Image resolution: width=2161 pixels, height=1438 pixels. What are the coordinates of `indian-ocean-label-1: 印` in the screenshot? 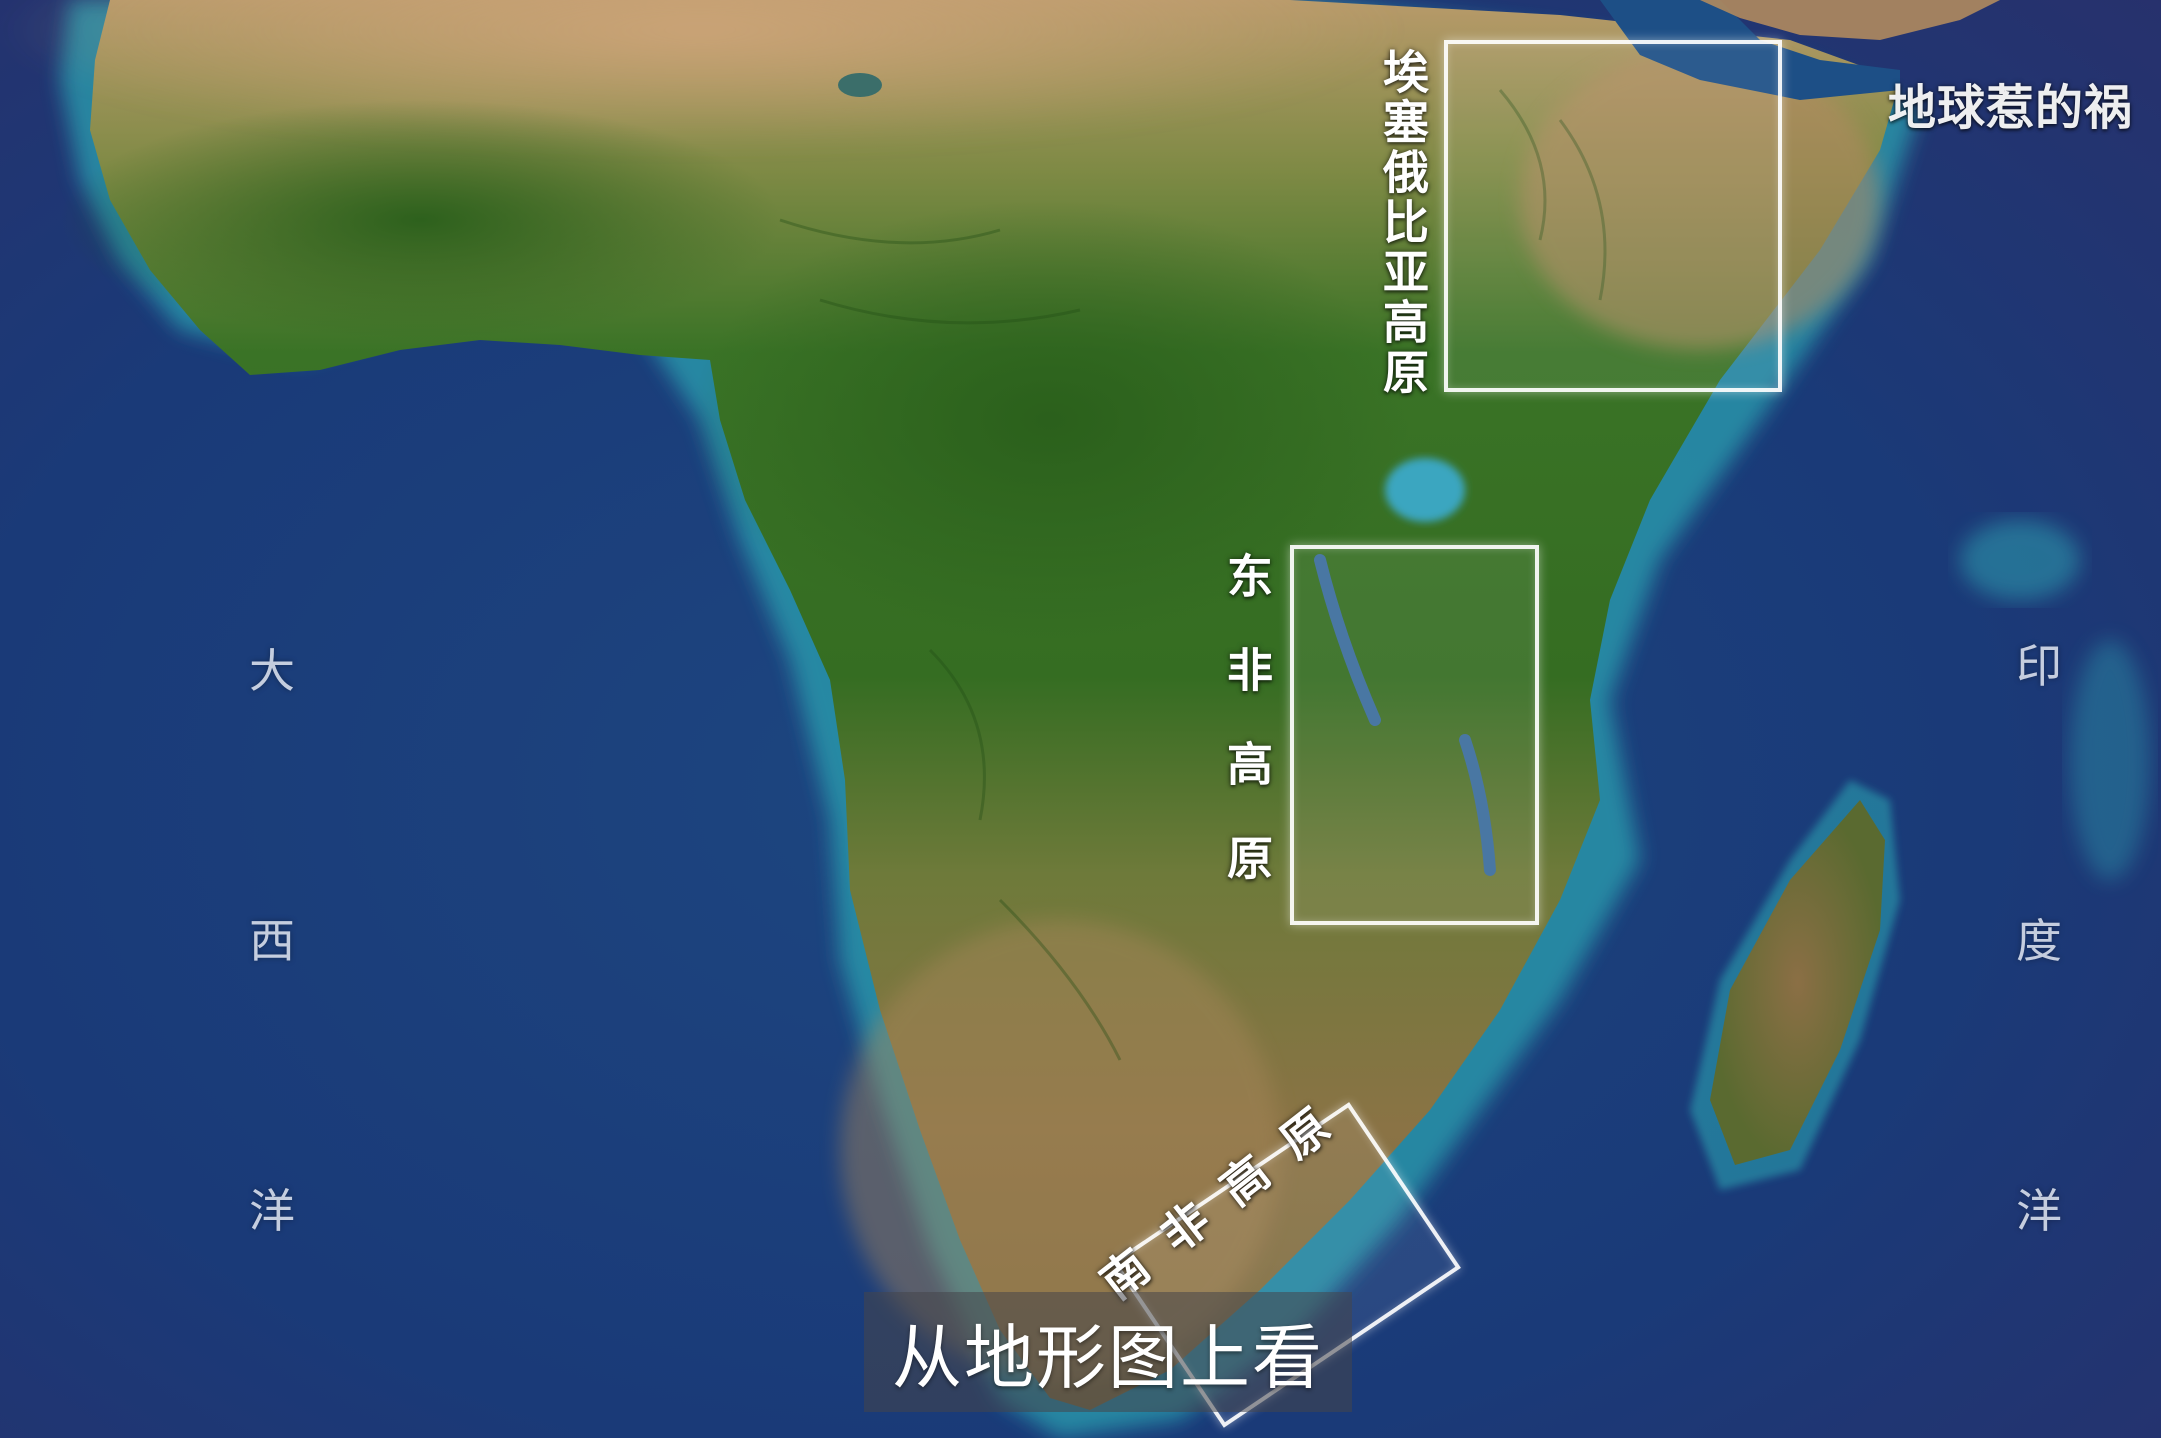 It's located at (2039, 666).